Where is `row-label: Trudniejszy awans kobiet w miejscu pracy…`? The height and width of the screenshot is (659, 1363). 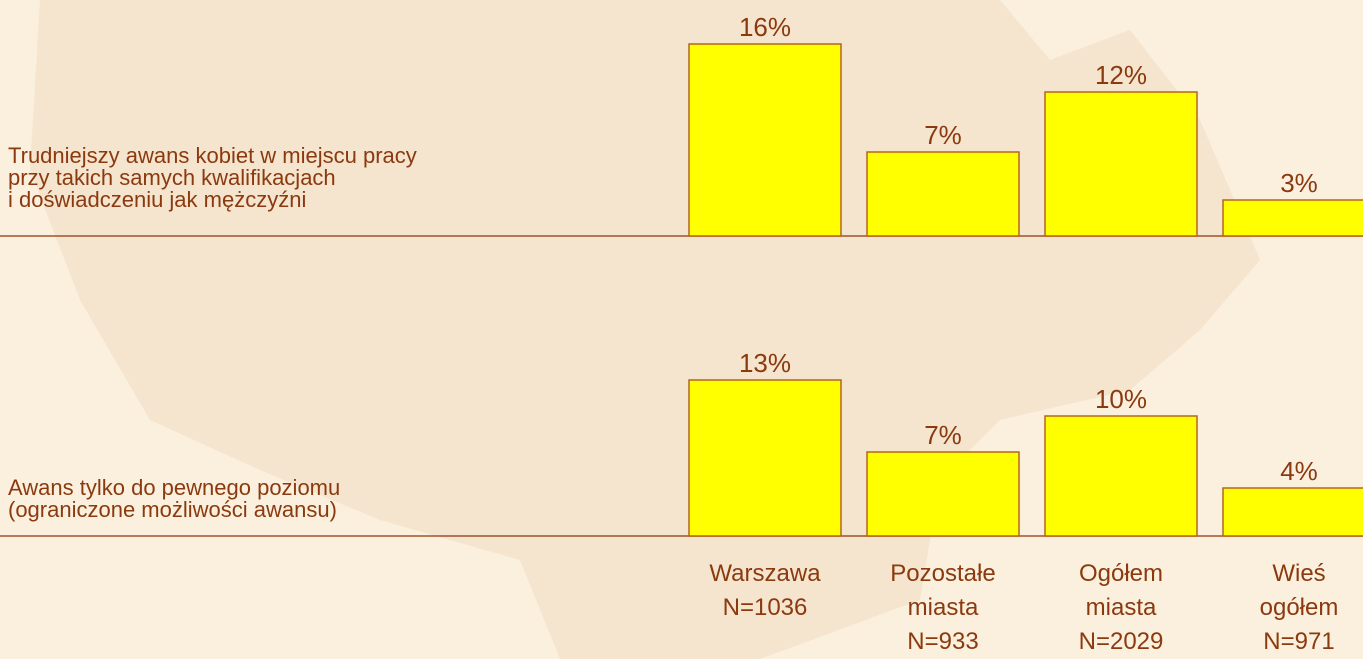
row-label: Trudniejszy awans kobiet w miejscu pracy… is located at coordinates (212, 177).